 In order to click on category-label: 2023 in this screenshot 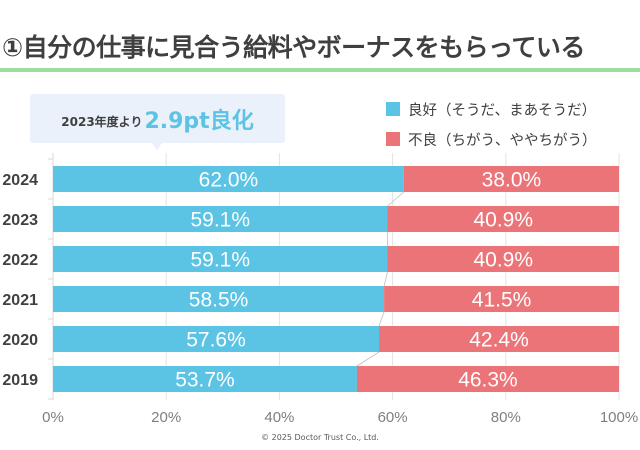, I will do `click(20, 220)`.